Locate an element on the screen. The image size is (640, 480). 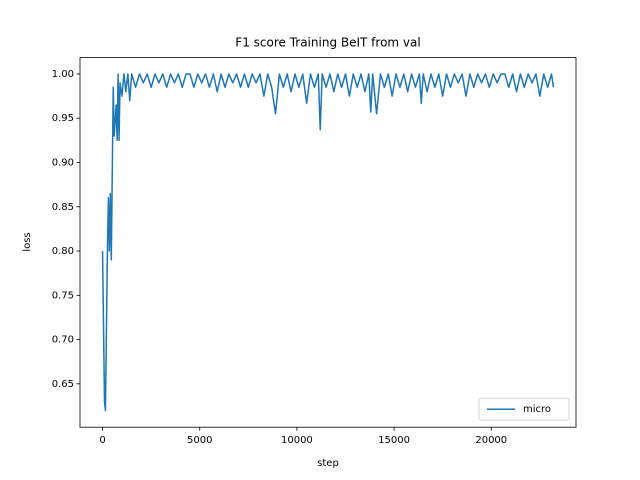
chart-title: F1 score Training BeIT from val is located at coordinates (327, 43).